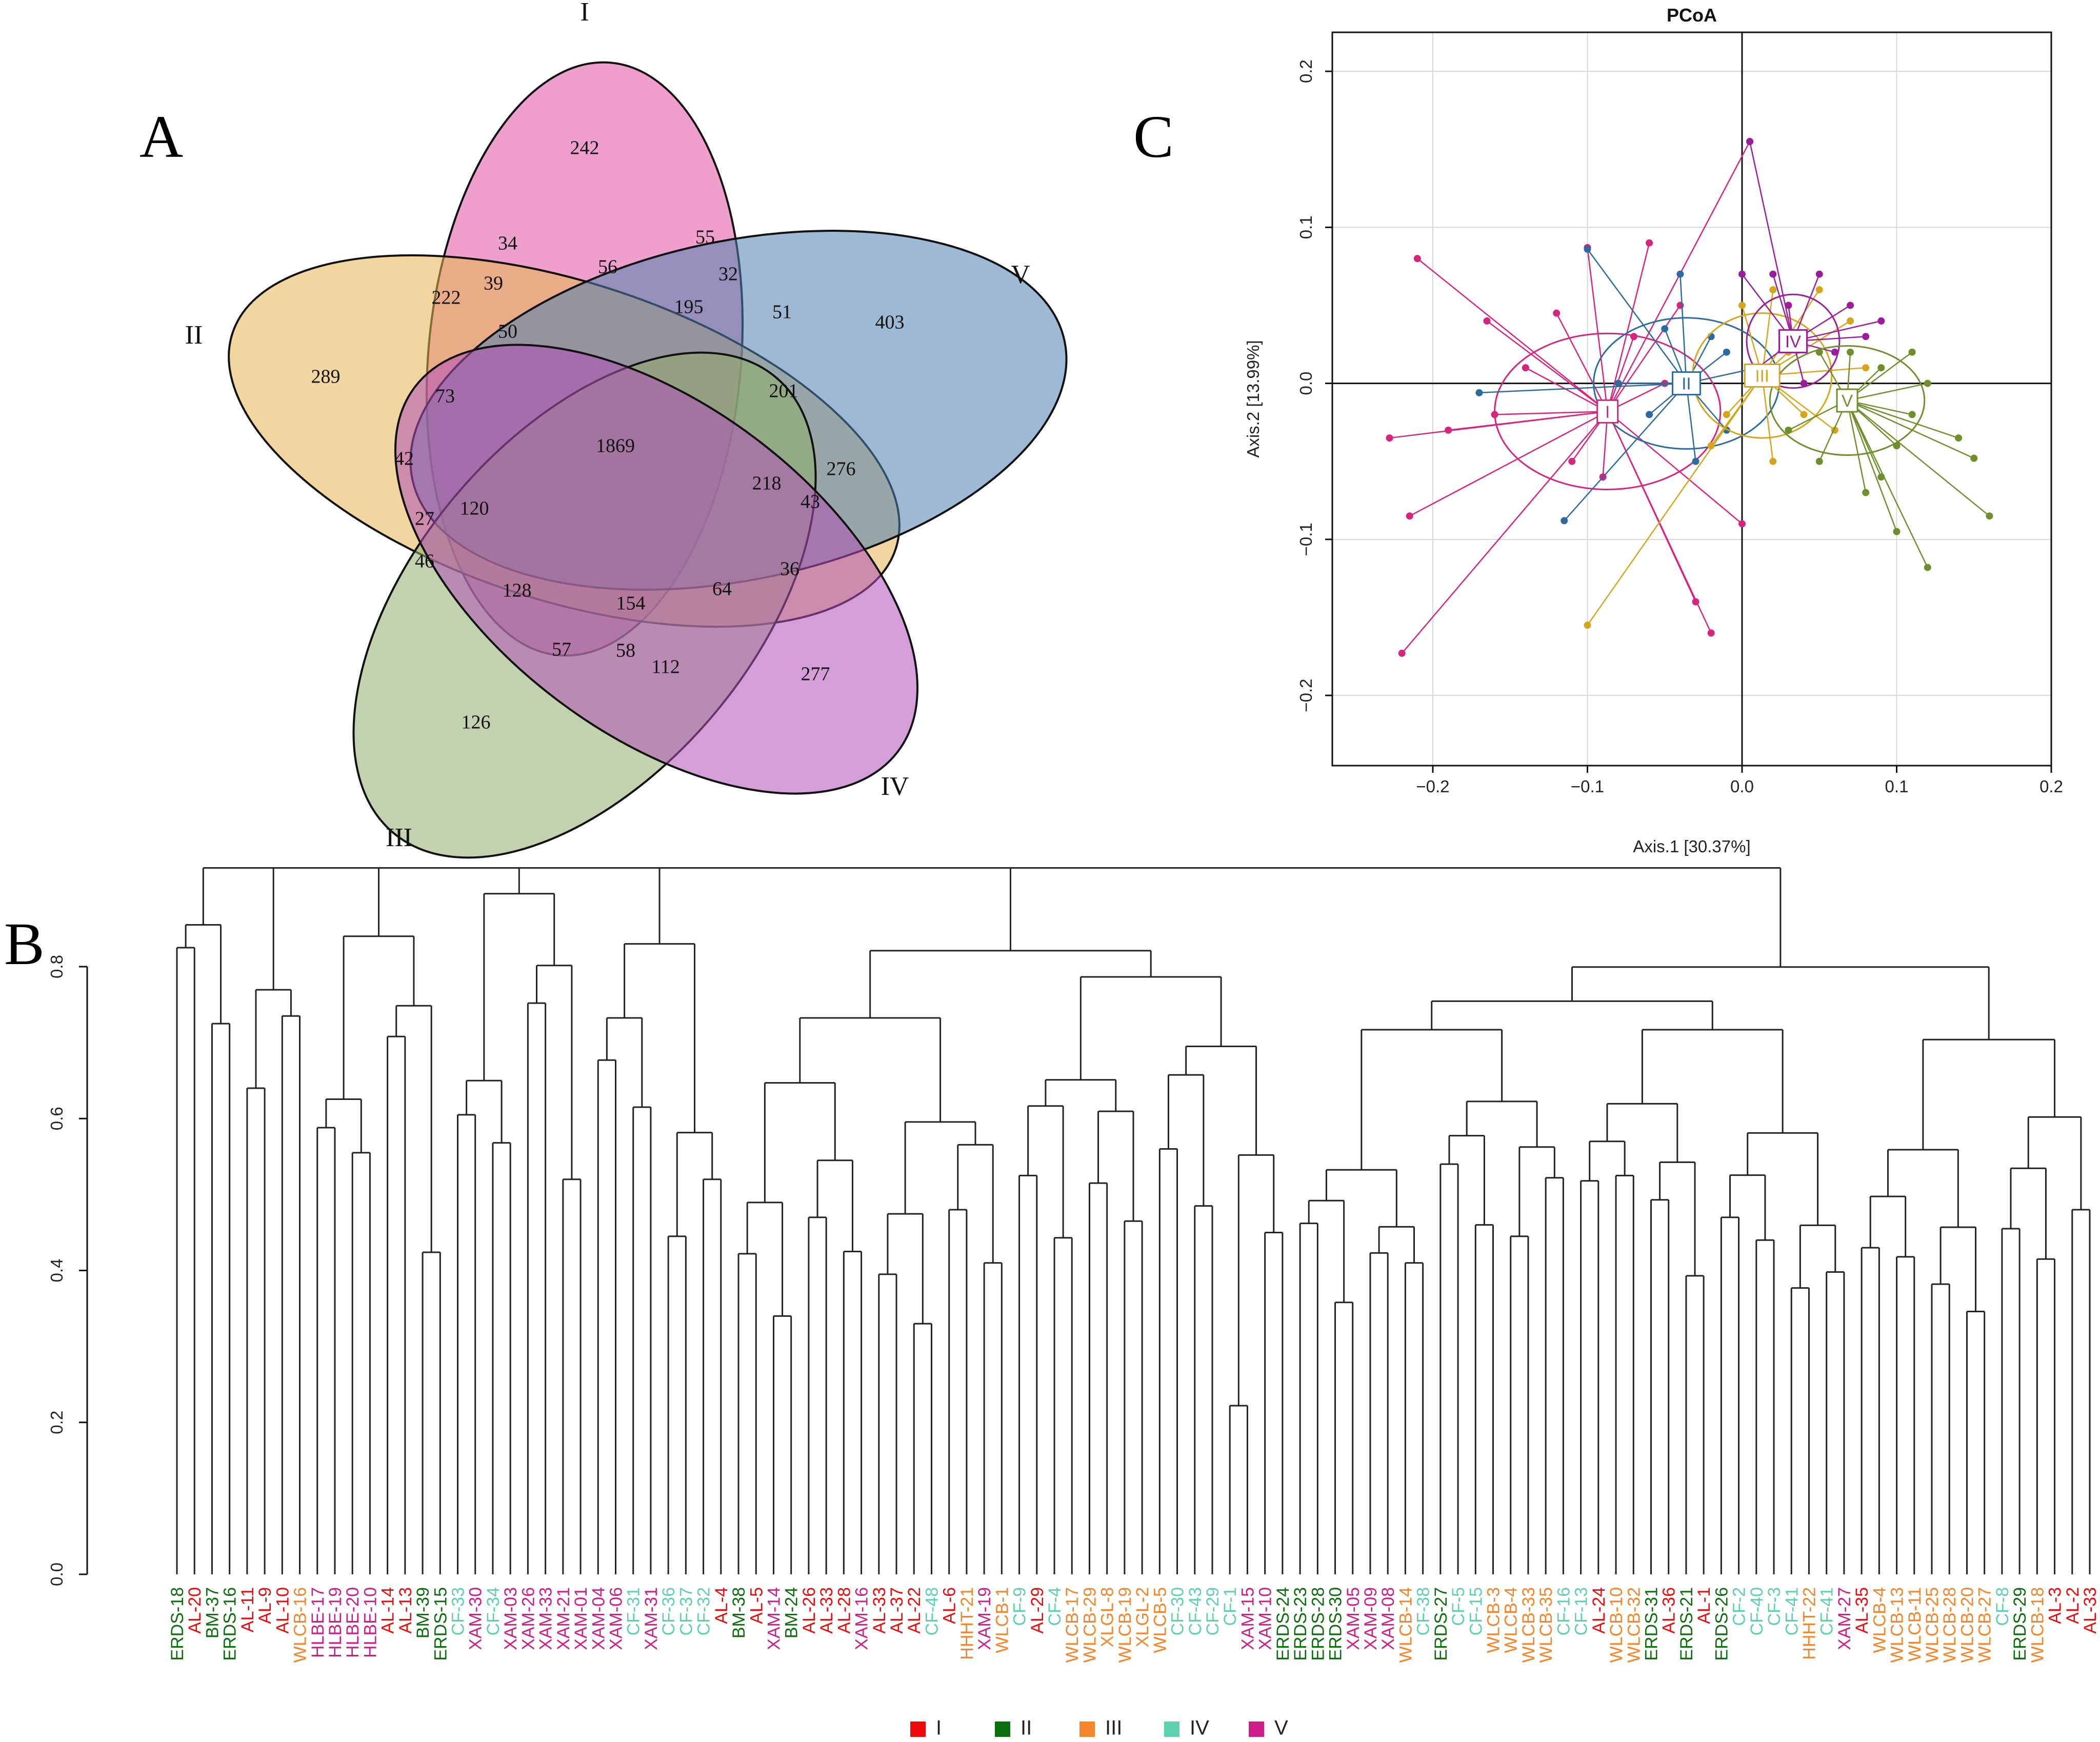  What do you see at coordinates (1441, 1624) in the screenshot?
I see `leaf-label: ERDS-27` at bounding box center [1441, 1624].